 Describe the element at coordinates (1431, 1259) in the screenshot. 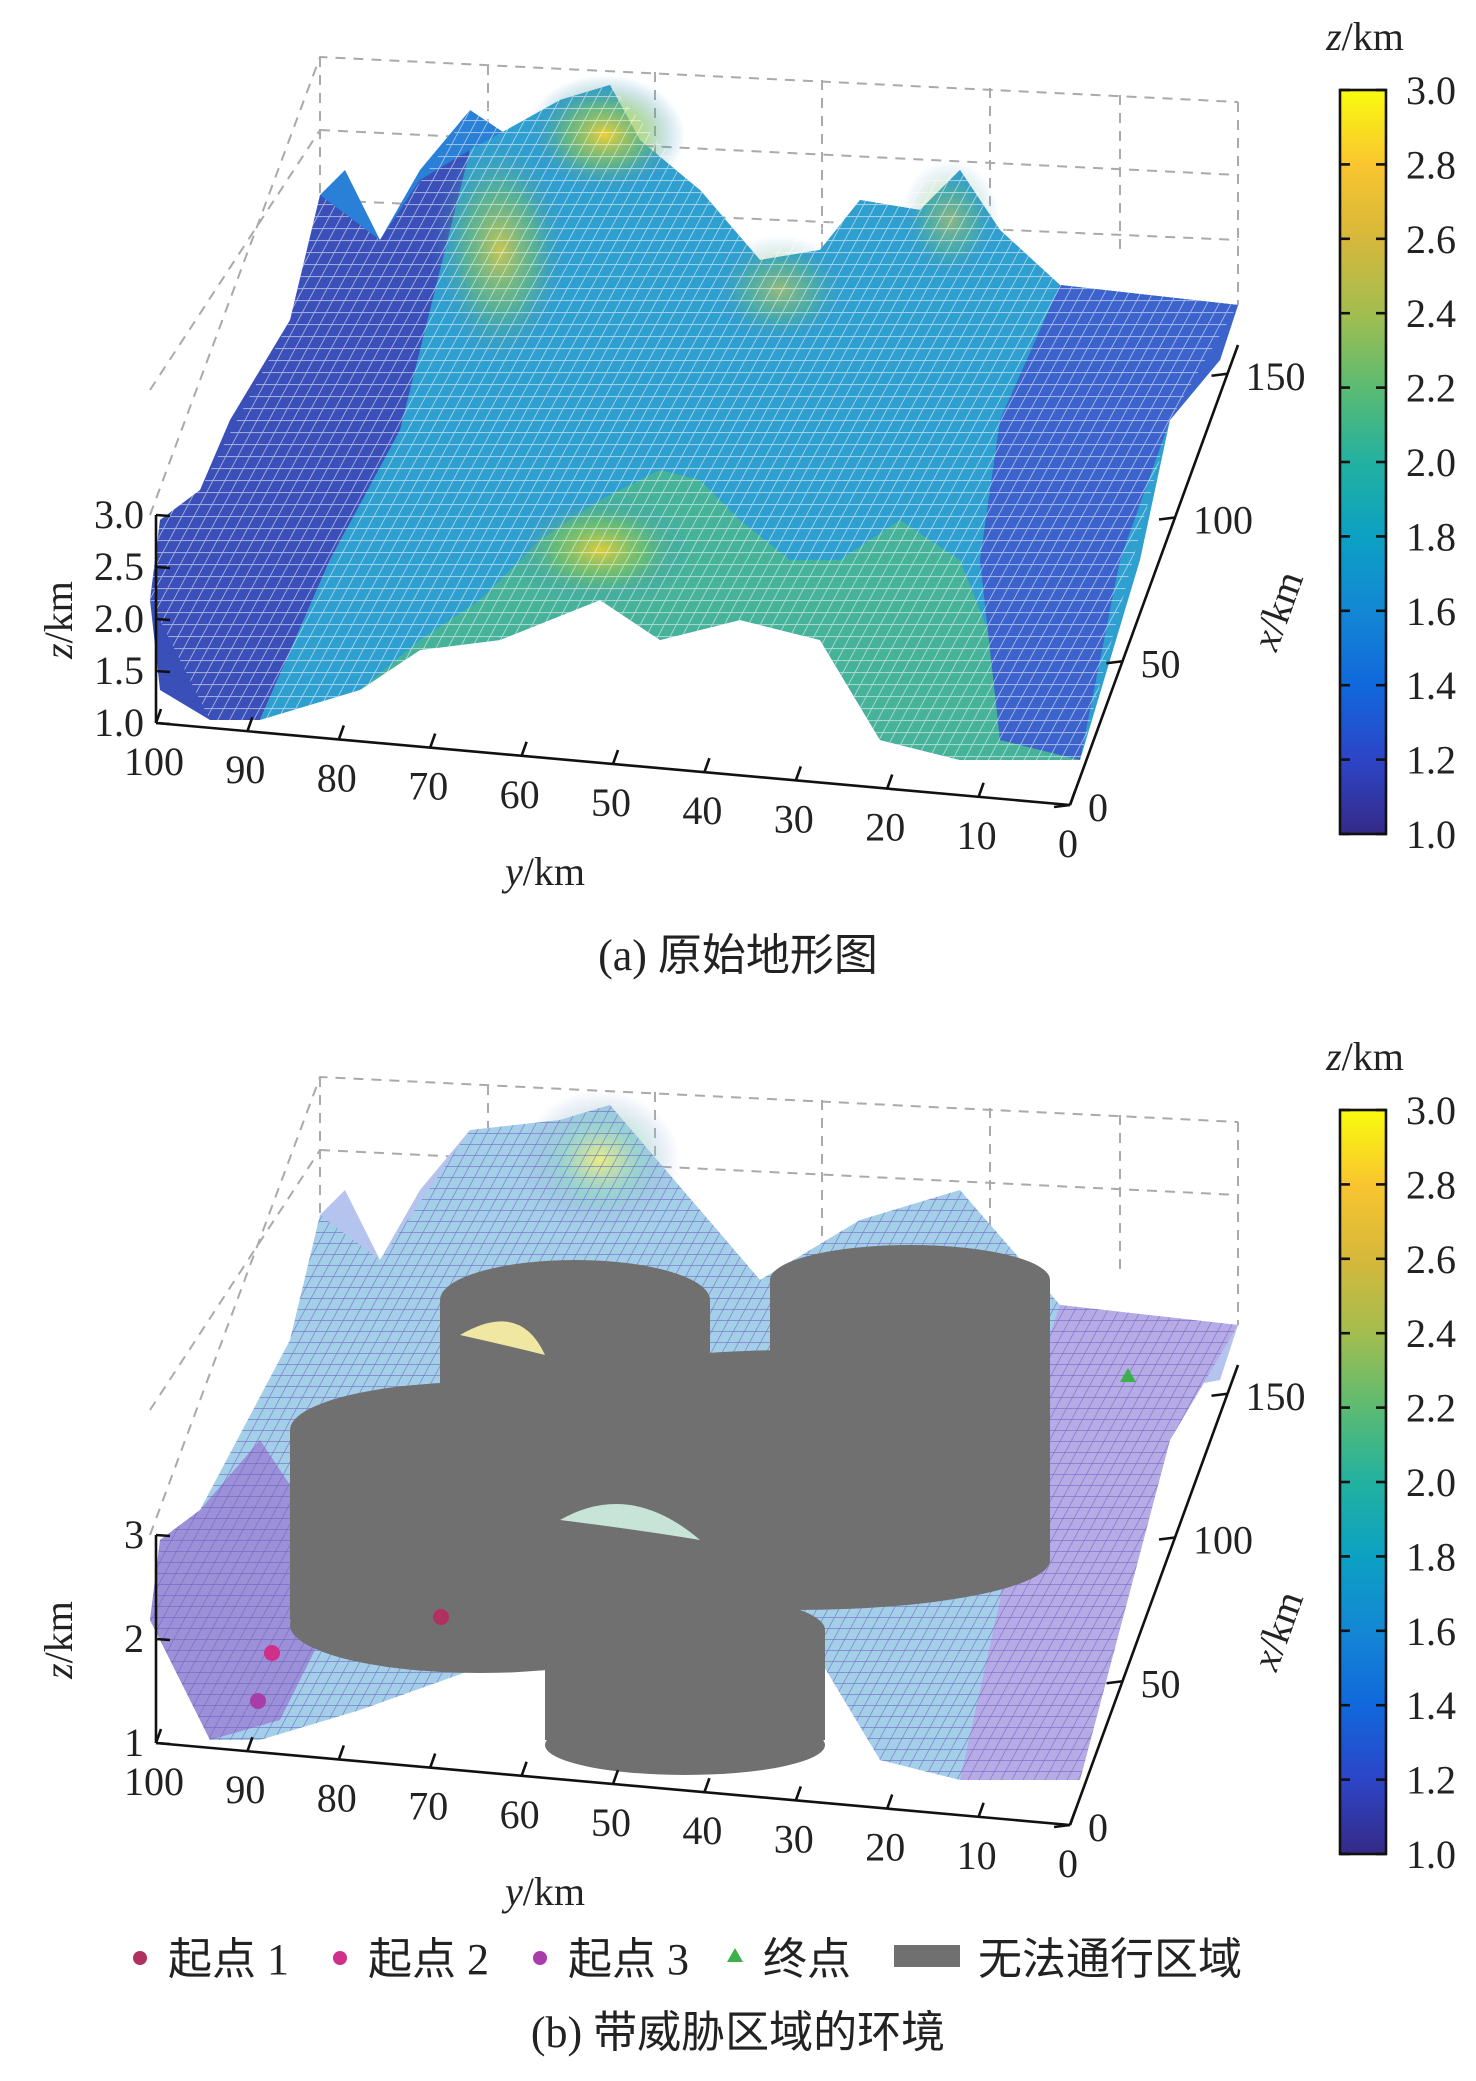

I see `colorbar-tick-label: 2.6` at that location.